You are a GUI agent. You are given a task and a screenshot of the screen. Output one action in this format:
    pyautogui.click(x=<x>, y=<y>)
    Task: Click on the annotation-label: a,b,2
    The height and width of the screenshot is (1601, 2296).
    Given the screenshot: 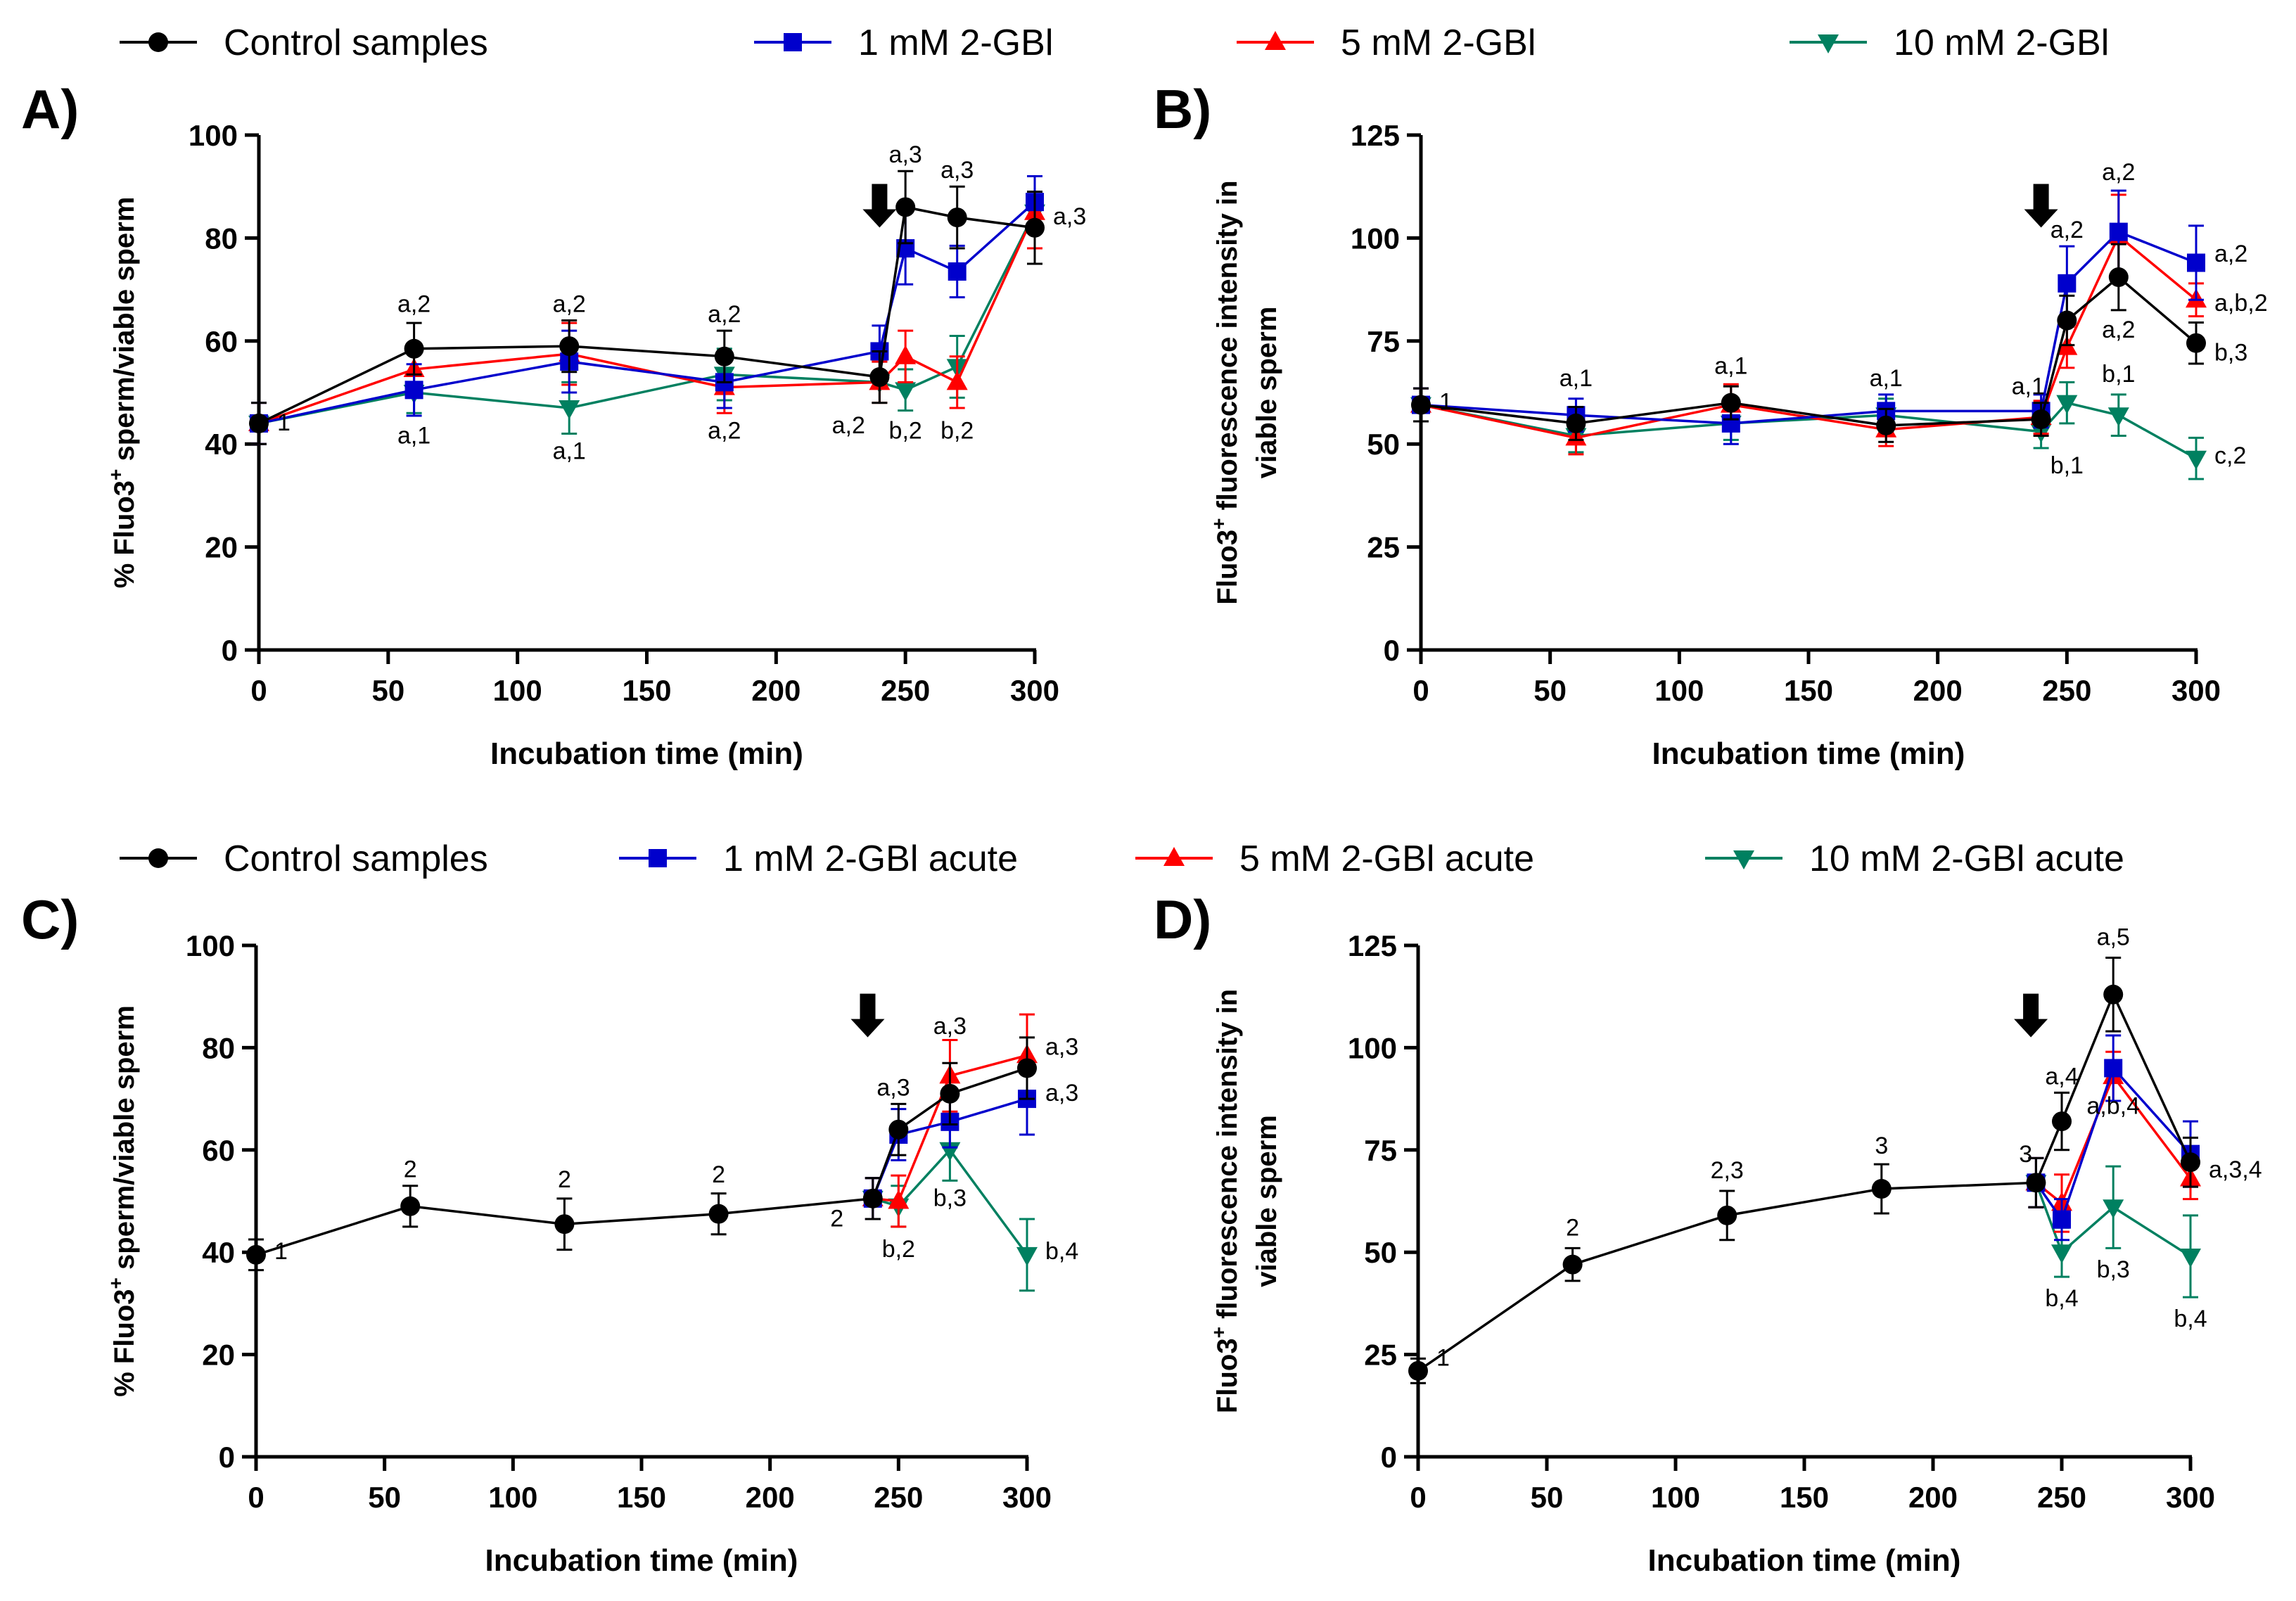 What is the action you would take?
    pyautogui.click(x=2241, y=303)
    